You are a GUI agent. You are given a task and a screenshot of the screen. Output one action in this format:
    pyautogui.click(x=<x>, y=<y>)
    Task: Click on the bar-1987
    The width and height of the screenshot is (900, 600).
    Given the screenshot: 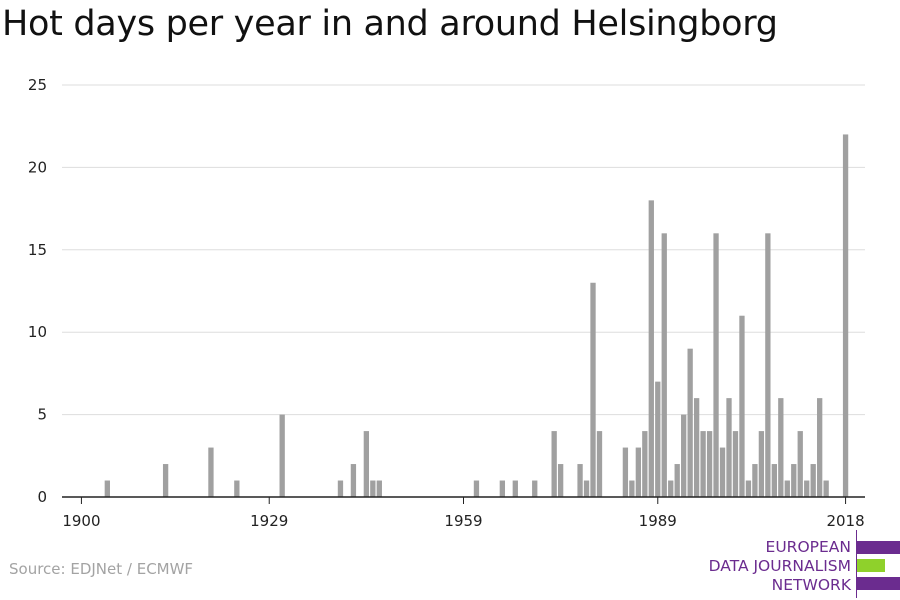 What is the action you would take?
    pyautogui.click(x=645, y=464)
    